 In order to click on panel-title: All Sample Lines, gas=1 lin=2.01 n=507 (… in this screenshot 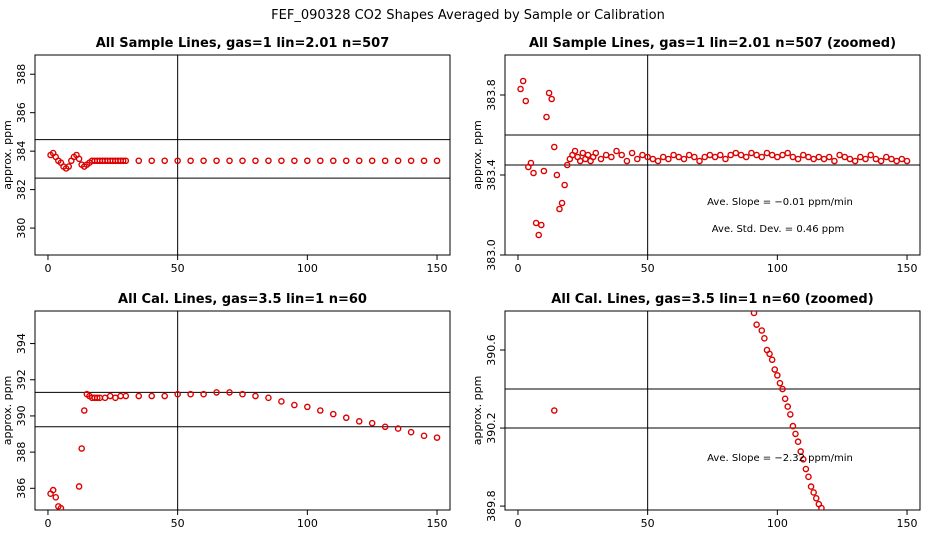, I will do `click(712, 43)`.